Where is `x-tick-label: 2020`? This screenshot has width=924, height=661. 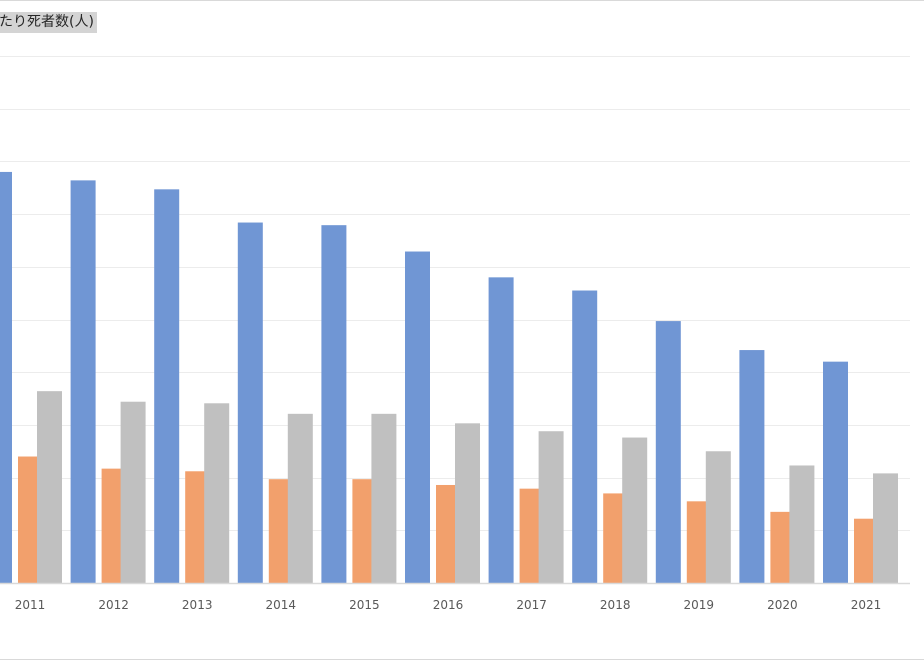
x-tick-label: 2020 is located at coordinates (782, 605).